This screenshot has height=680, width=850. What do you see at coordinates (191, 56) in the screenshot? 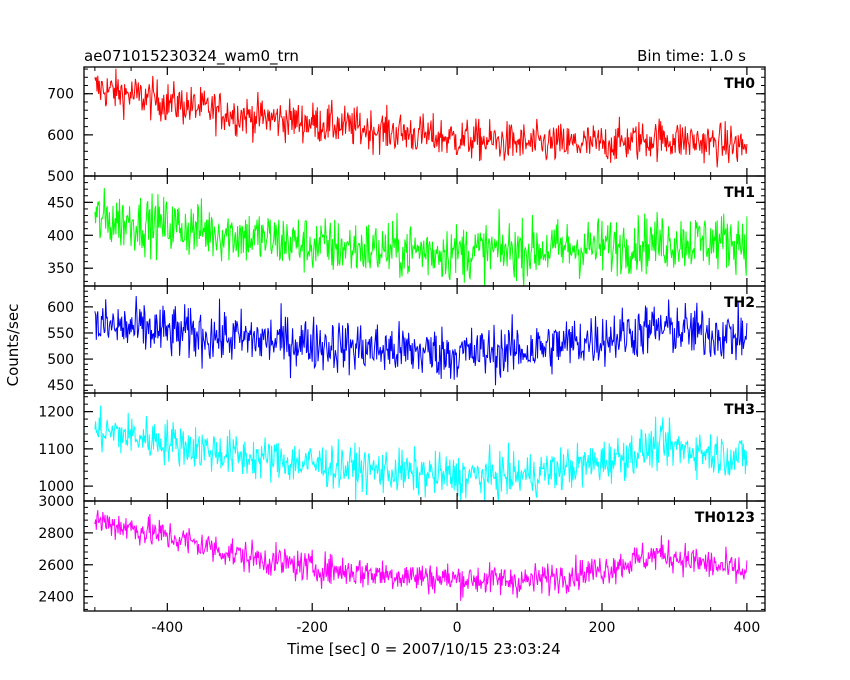
I see `chart-title: ae071015230324_wam0_trn` at bounding box center [191, 56].